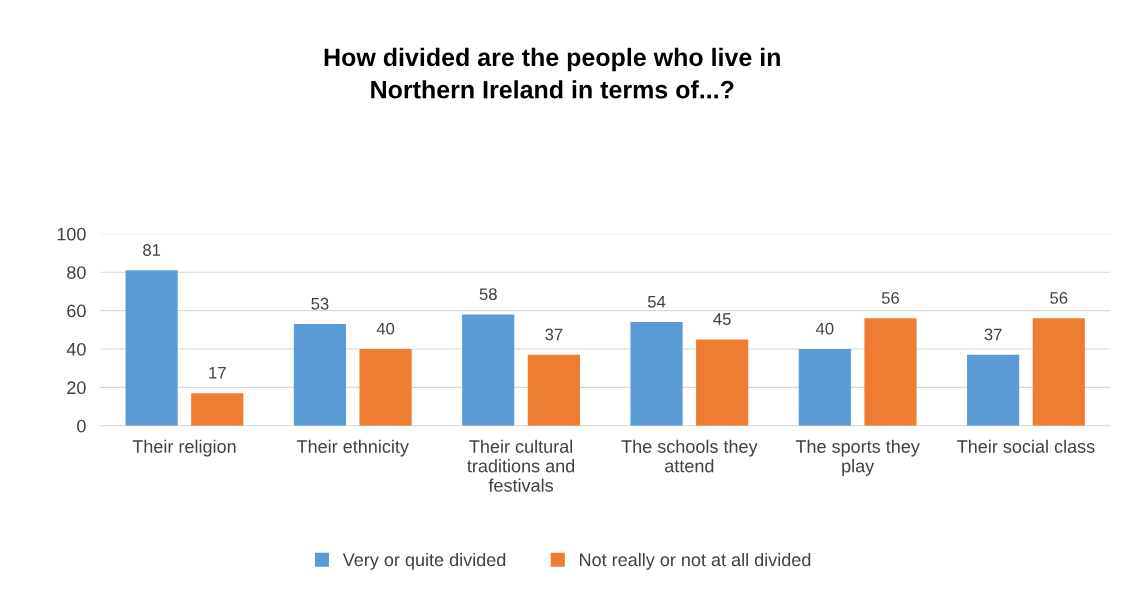 The width and height of the screenshot is (1127, 598). I want to click on data-label: 17, so click(217, 373).